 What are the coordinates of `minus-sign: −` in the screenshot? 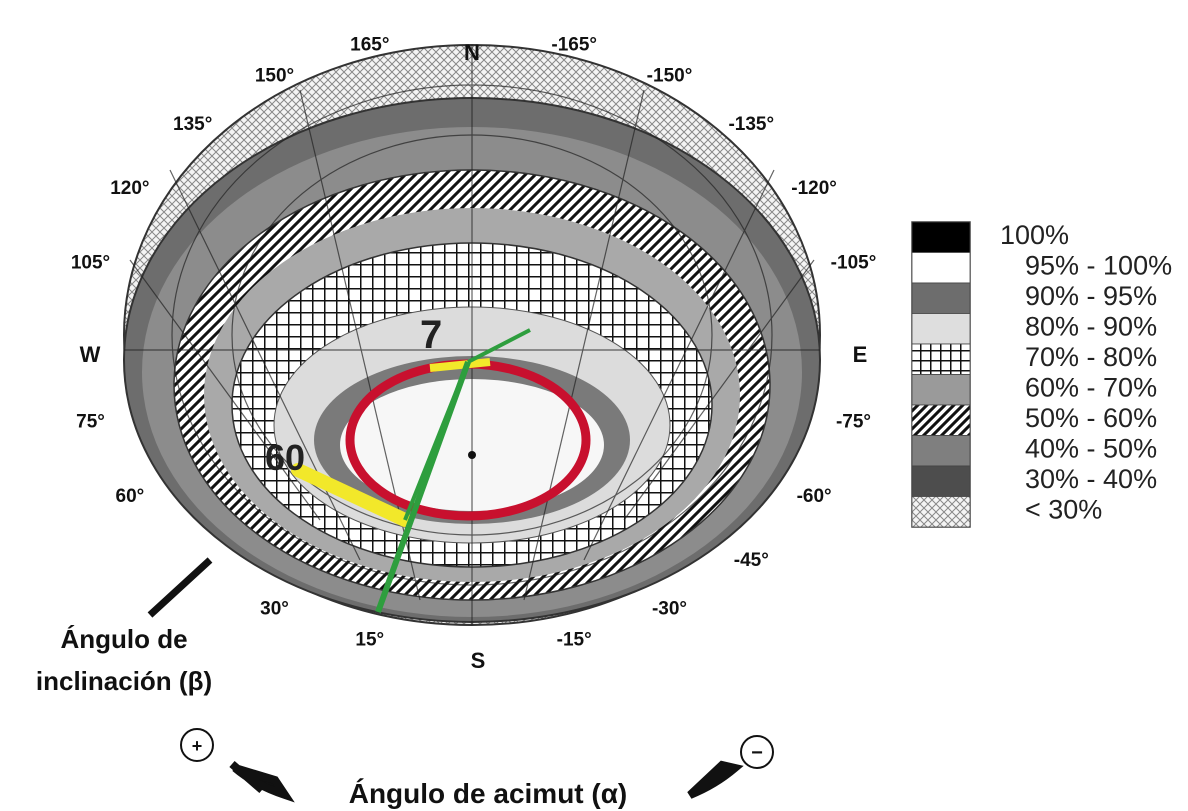 It's located at (757, 753).